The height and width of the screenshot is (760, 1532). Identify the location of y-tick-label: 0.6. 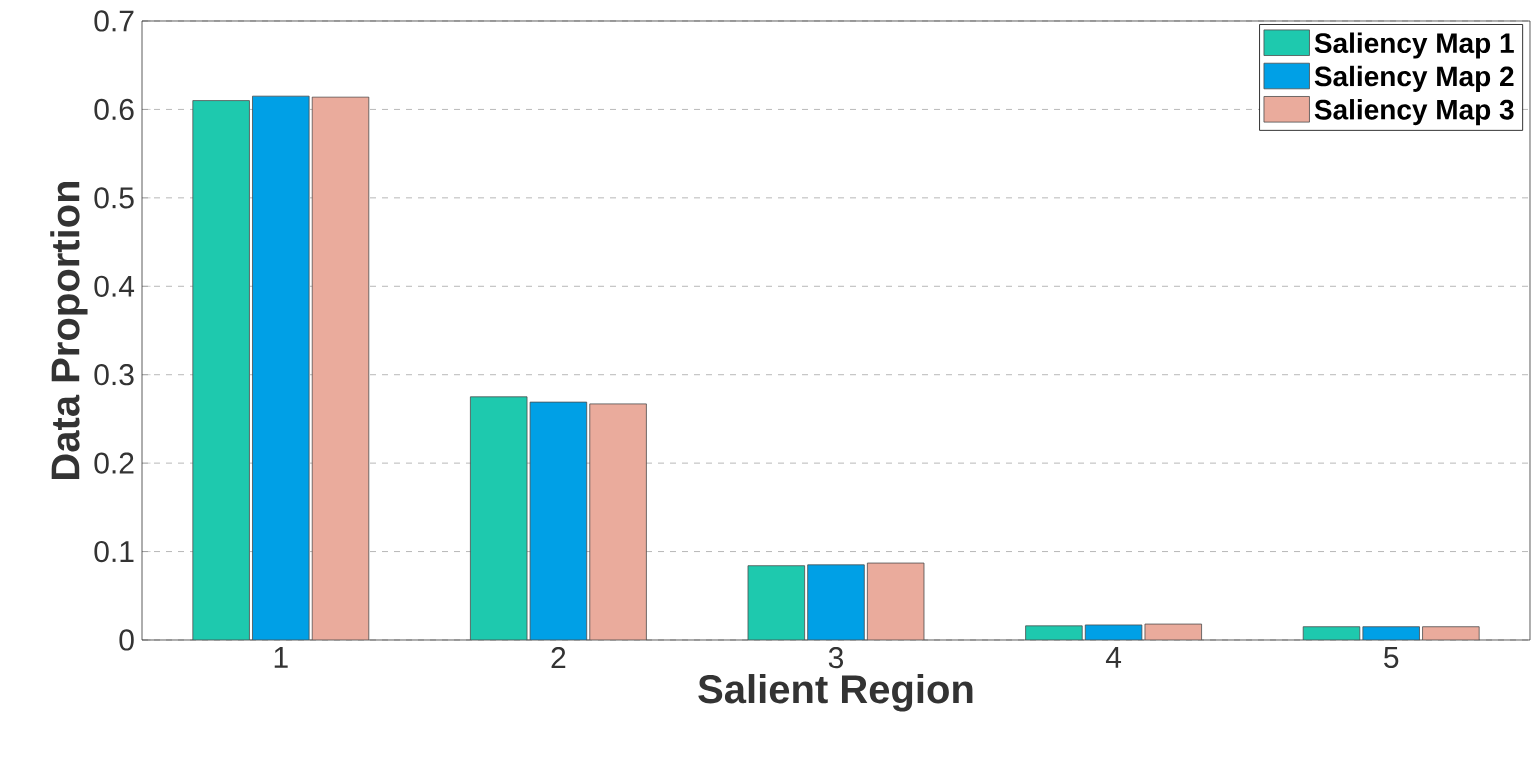
(114, 109).